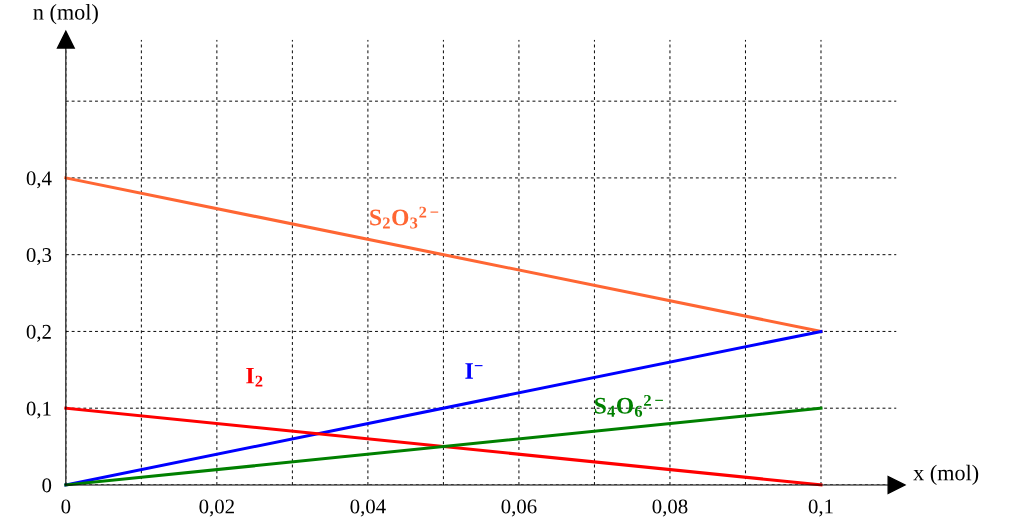 Image resolution: width=1013 pixels, height=530 pixels. Describe the element at coordinates (47, 485) in the screenshot. I see `y-tick-label: 0` at that location.